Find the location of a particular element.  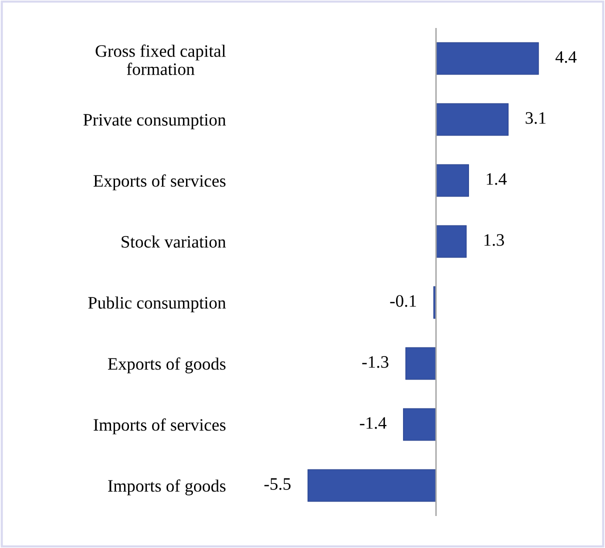

y-tick-label: Imports of goods is located at coordinates (167, 487).